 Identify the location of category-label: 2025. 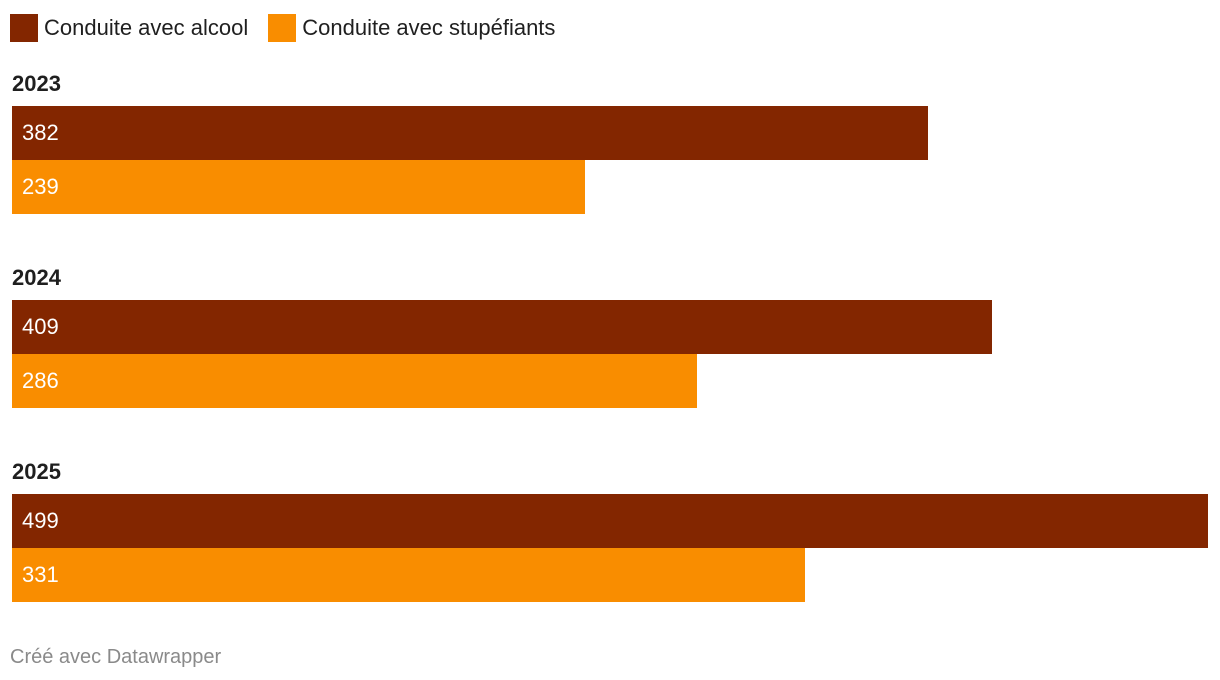
(36, 471).